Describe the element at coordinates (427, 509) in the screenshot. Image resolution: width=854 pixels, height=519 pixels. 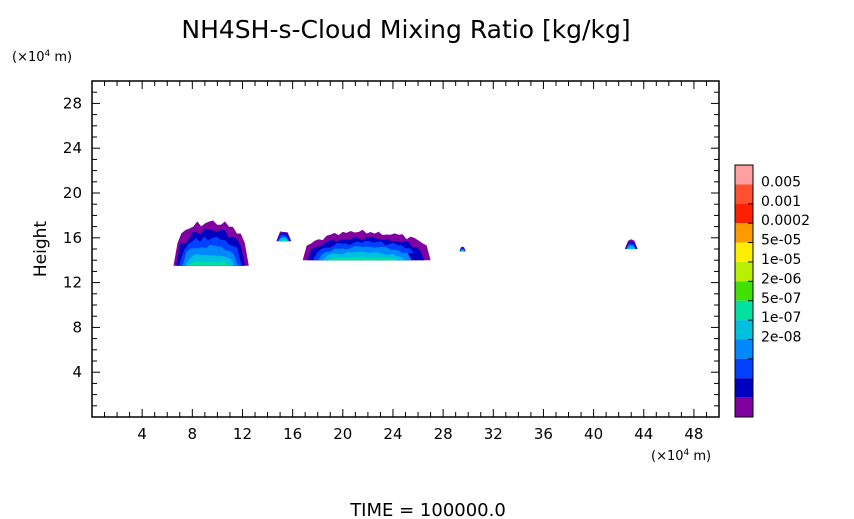
I see `time-footer: TIME = 100000.0` at that location.